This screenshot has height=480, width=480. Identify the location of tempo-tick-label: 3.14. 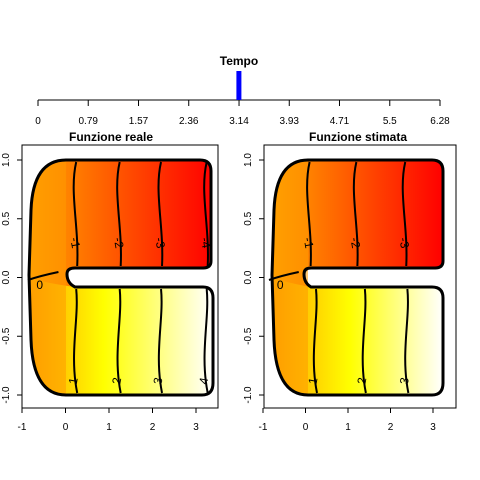
(239, 121).